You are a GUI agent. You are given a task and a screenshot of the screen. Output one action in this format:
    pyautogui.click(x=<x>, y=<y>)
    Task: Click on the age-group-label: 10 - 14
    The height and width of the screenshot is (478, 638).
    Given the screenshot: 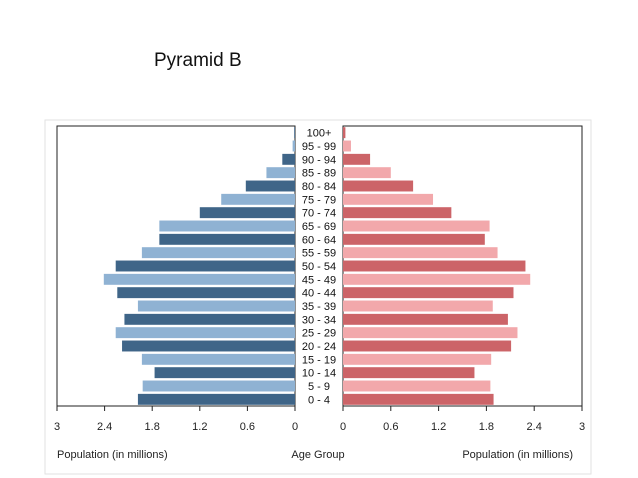 What is the action you would take?
    pyautogui.click(x=319, y=374)
    